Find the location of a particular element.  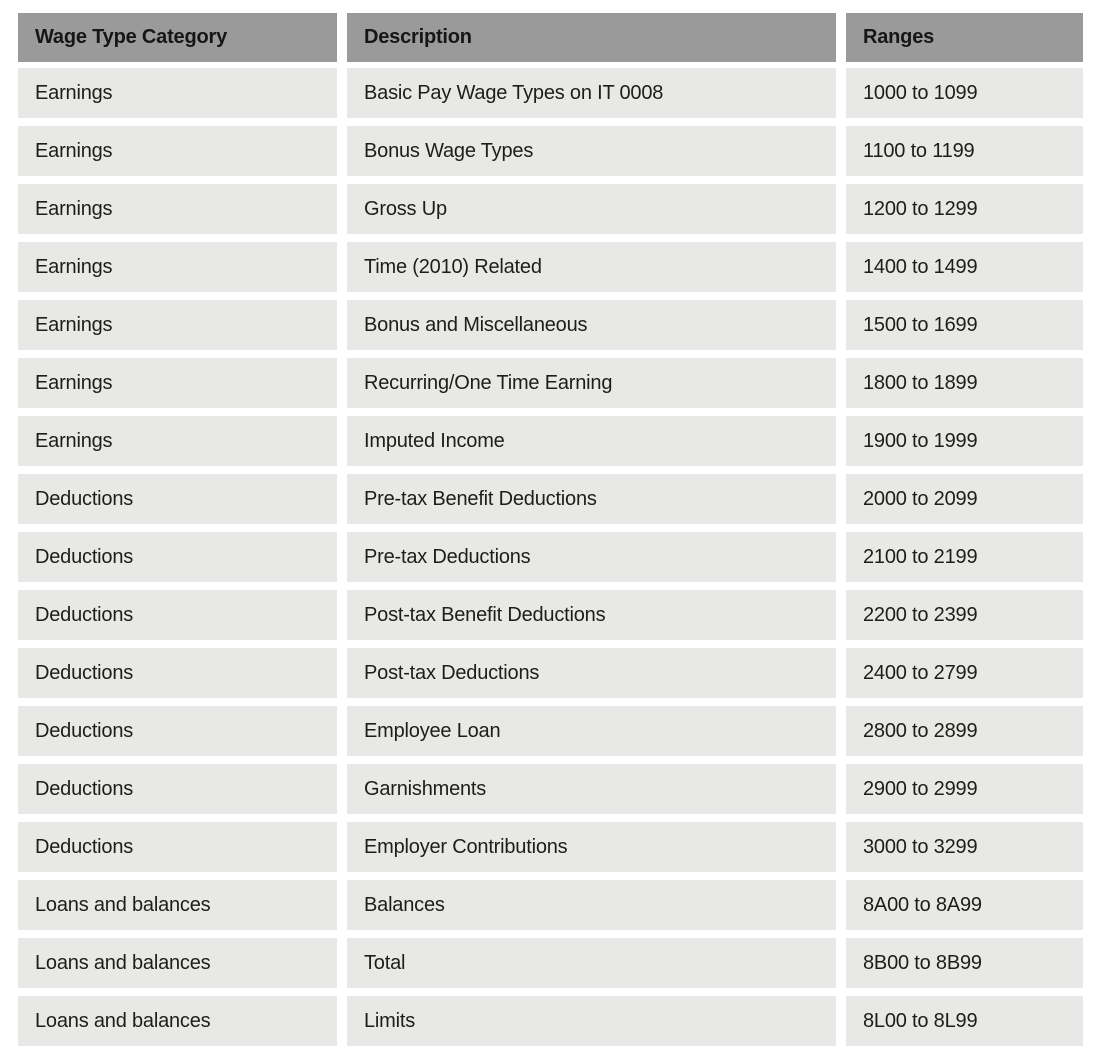

cell-description: Bonus and Miscellaneous is located at coordinates (591, 325).